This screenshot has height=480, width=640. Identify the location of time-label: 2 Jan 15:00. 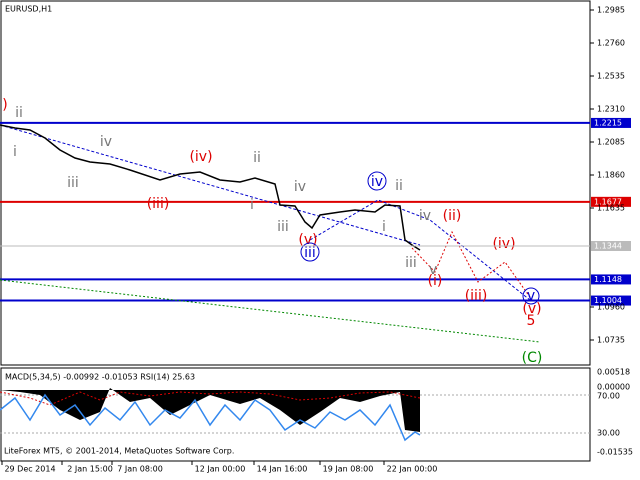
(90, 469).